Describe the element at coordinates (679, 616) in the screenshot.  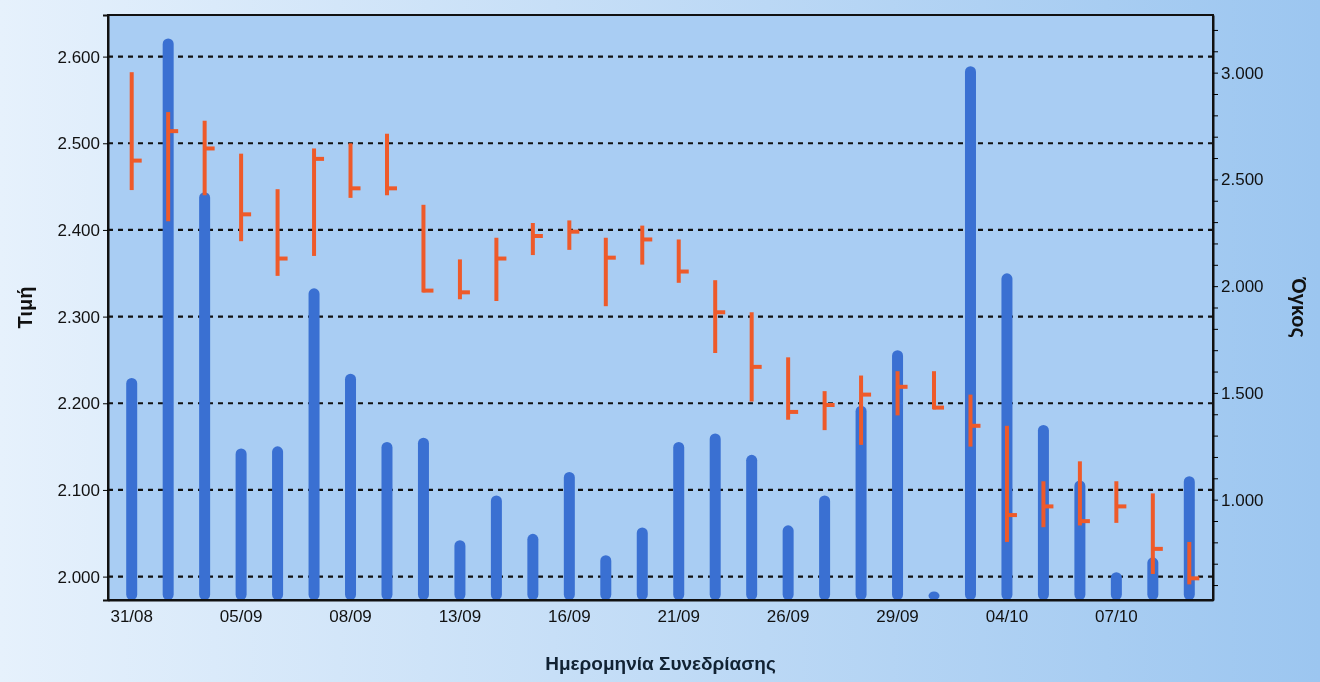
I see `x-tick-label: 21/09` at that location.